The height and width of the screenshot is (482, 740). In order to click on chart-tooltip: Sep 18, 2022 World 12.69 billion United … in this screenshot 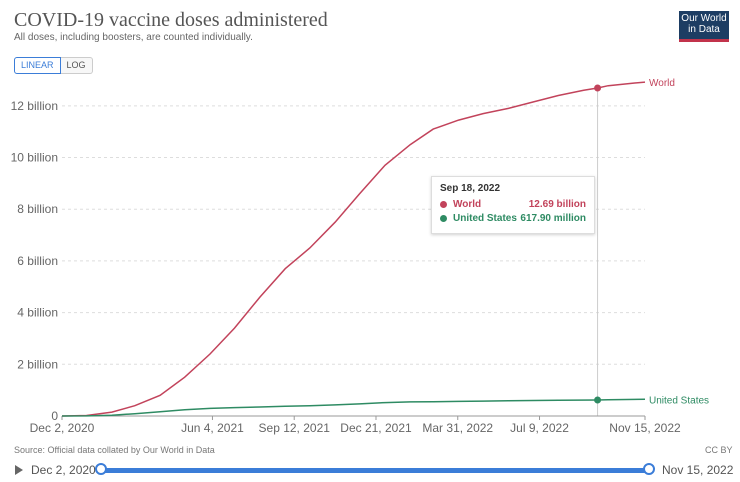, I will do `click(513, 205)`.